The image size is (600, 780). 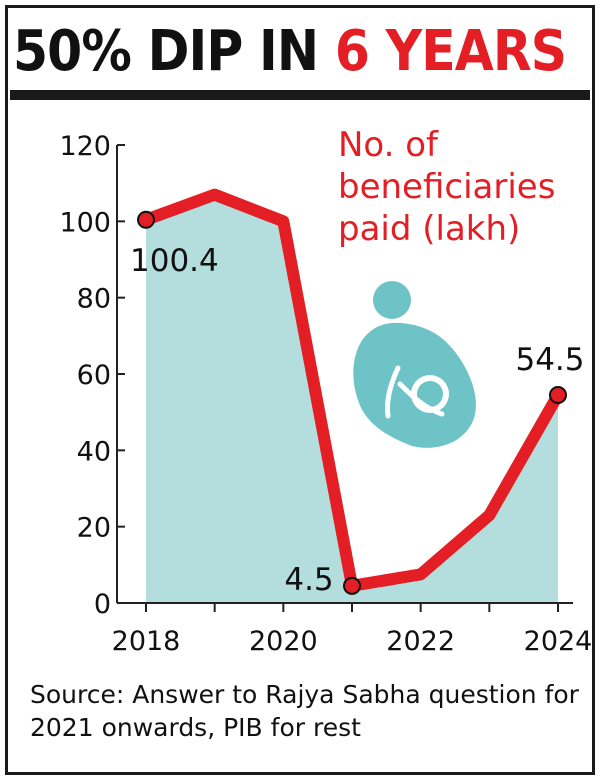 What do you see at coordinates (94, 299) in the screenshot?
I see `y-tick-label: 80` at bounding box center [94, 299].